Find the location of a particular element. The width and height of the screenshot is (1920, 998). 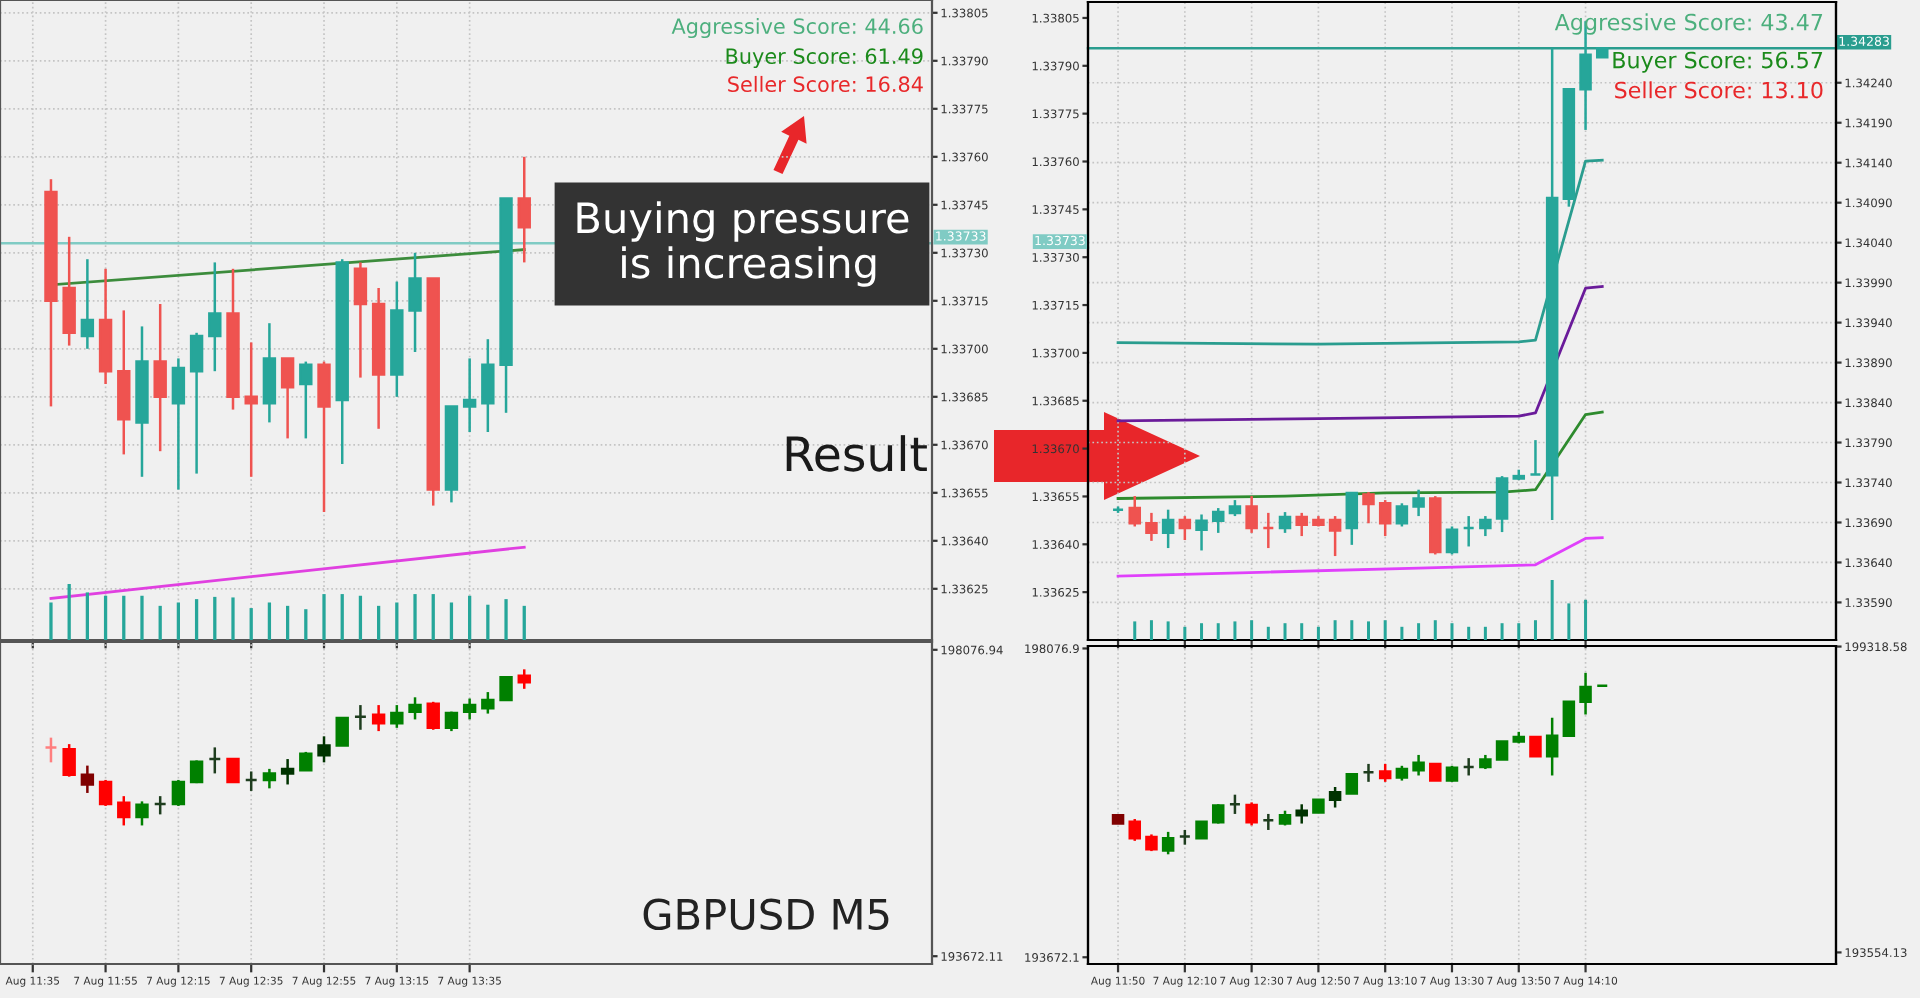

annotation: Seller Score: 13.10 is located at coordinates (1719, 90).